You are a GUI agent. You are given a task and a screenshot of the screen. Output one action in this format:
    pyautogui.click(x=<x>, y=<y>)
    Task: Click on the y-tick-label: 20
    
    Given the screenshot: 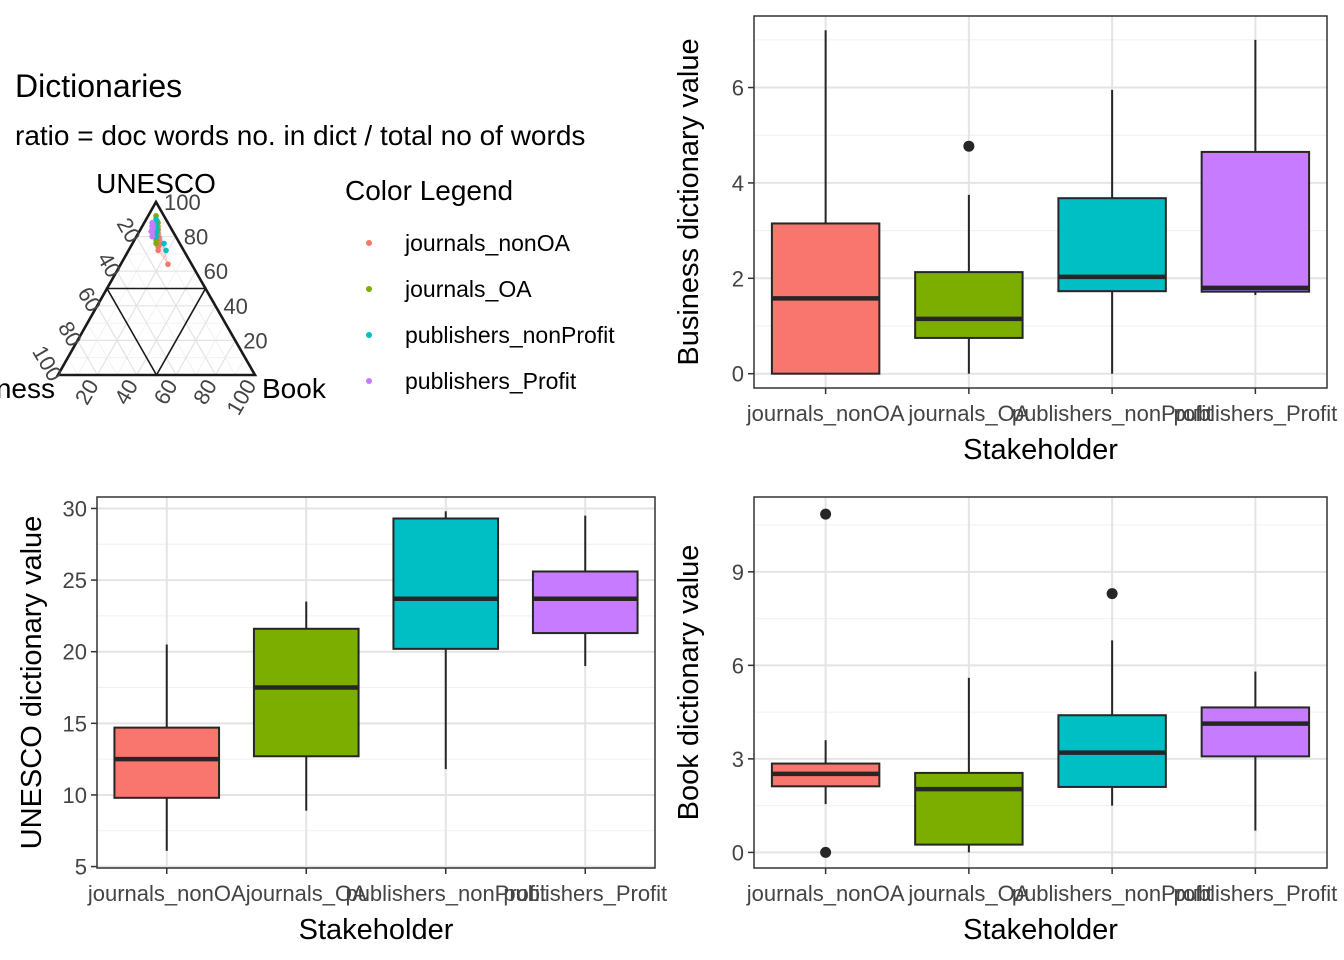 What is the action you would take?
    pyautogui.click(x=75, y=652)
    